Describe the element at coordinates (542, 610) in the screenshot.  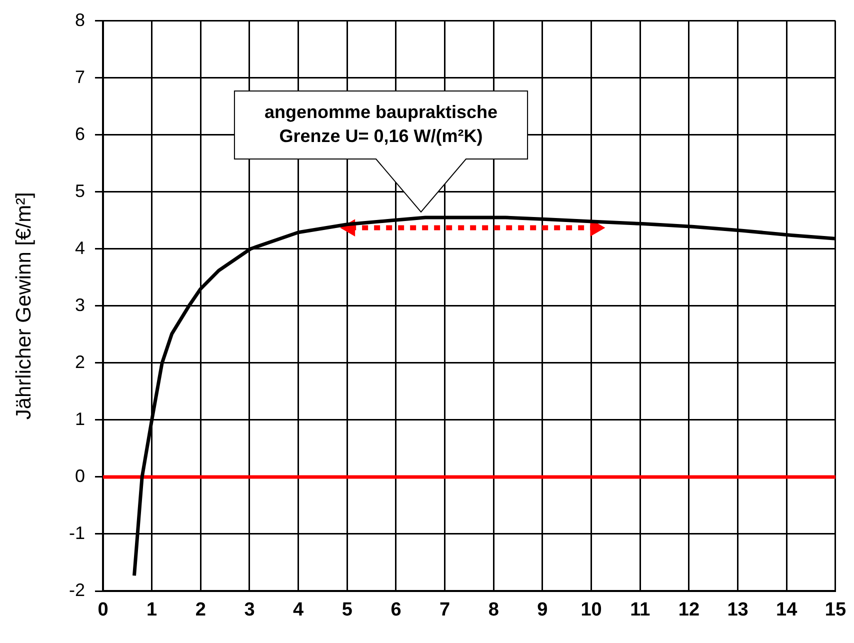
I see `x-tick-label: 9` at that location.